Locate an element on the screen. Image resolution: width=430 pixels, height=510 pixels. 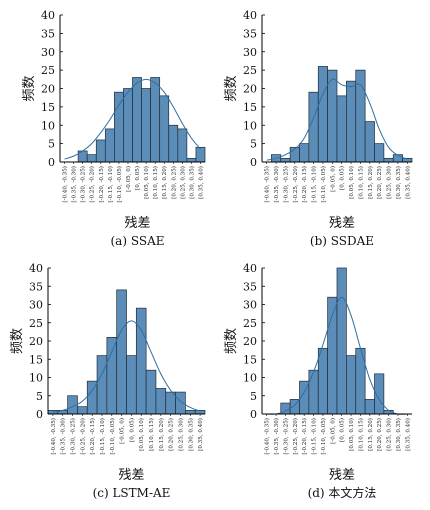
panel-caption: (b) SSDAE is located at coordinates (342, 241).